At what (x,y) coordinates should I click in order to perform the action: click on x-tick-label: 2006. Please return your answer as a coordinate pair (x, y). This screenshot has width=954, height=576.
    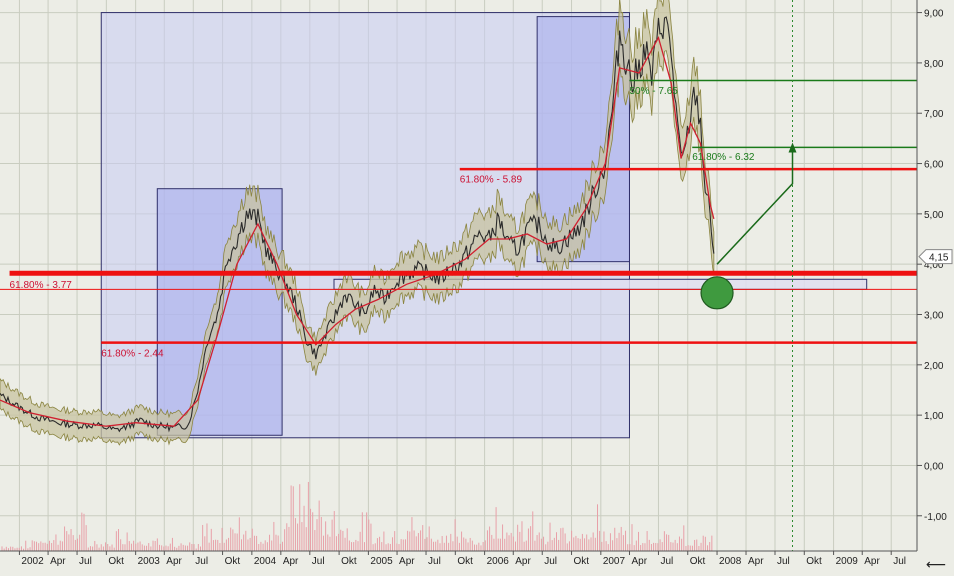
    Looking at the image, I should click on (498, 561).